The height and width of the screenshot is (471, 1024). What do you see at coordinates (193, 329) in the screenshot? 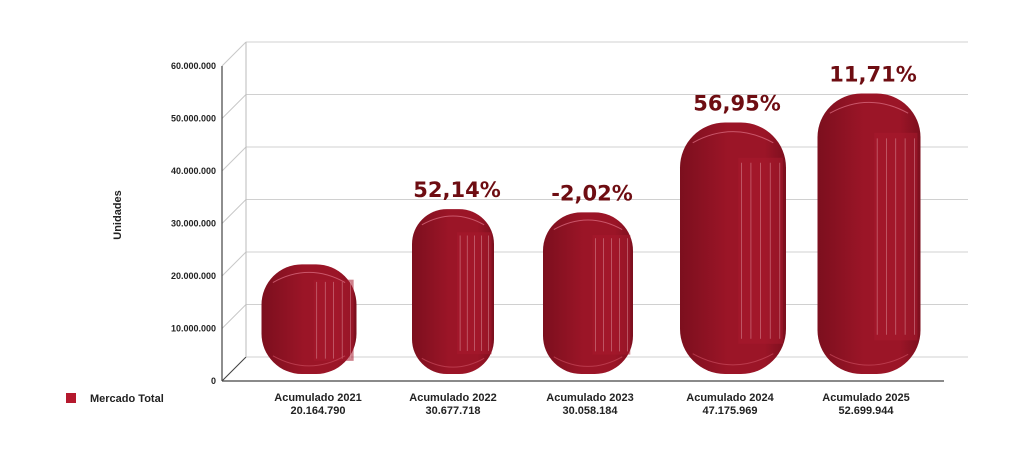
I see `y-tick-label: 10.000.000` at bounding box center [193, 329].